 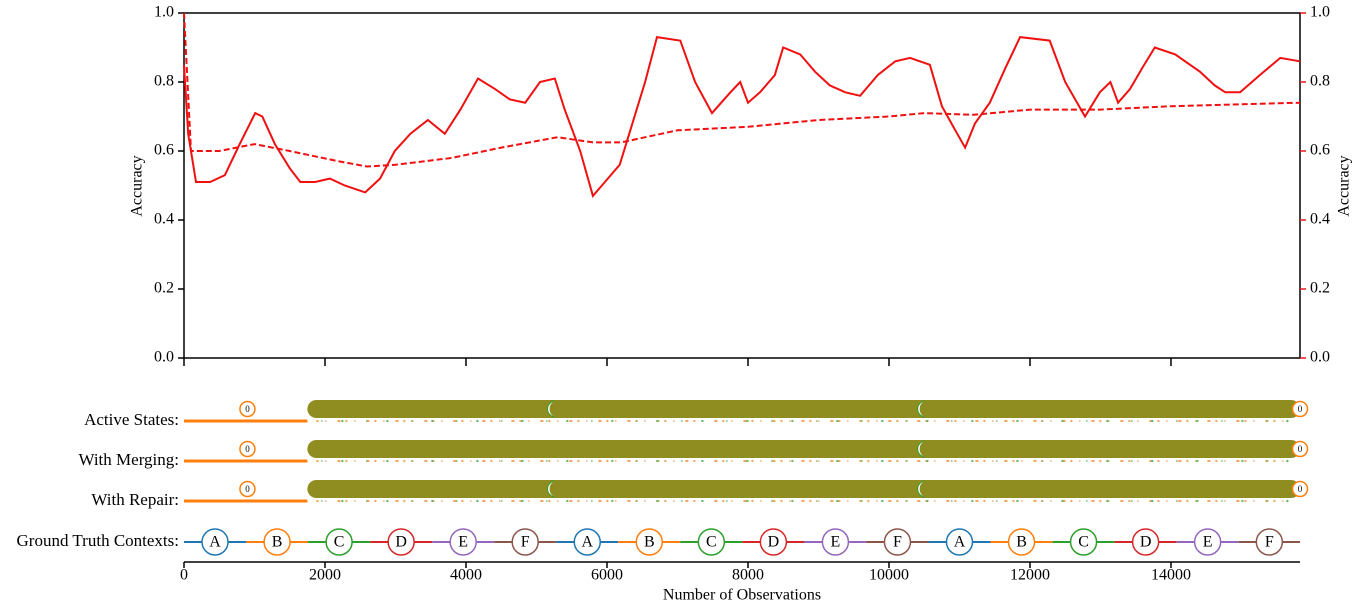 What do you see at coordinates (164, 12) in the screenshot?
I see `y-tick-label: 1.0` at bounding box center [164, 12].